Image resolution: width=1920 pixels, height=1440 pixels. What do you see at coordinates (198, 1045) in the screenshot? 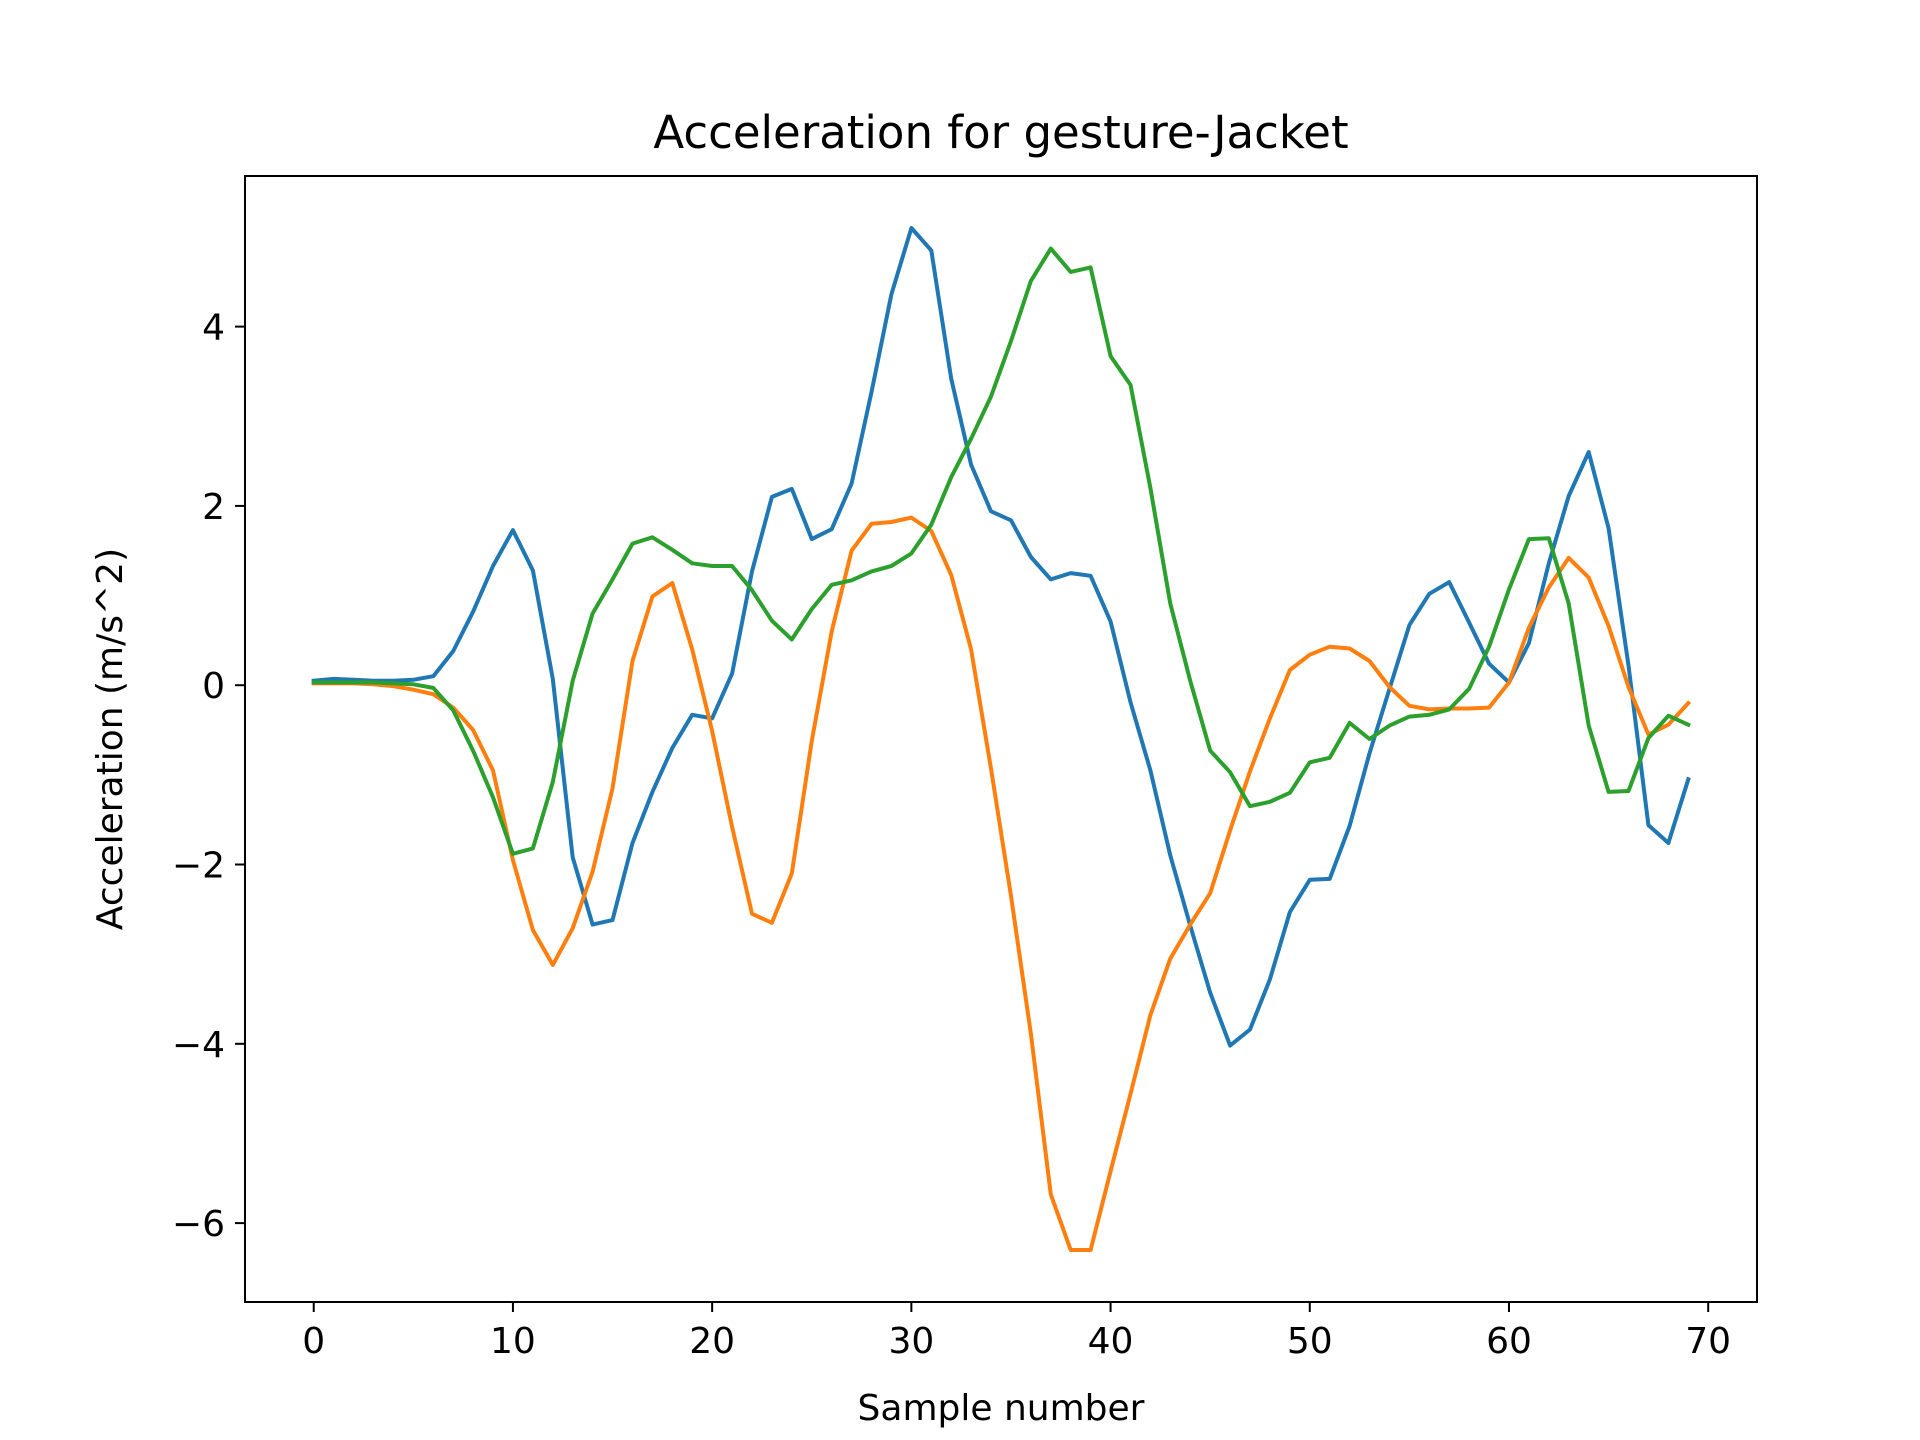
I see `y-tick-label: −4` at bounding box center [198, 1045].